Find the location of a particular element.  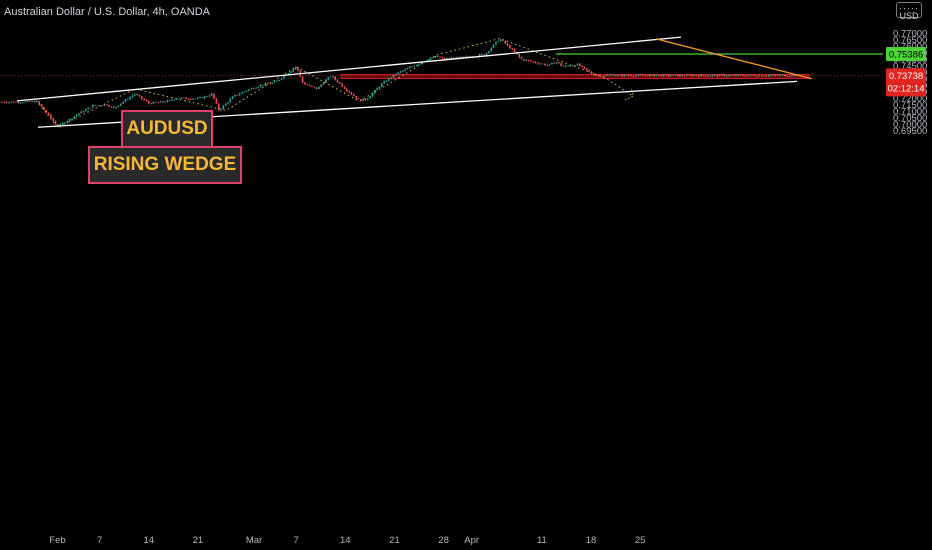

zigzag-path is located at coordinates (335, 82).